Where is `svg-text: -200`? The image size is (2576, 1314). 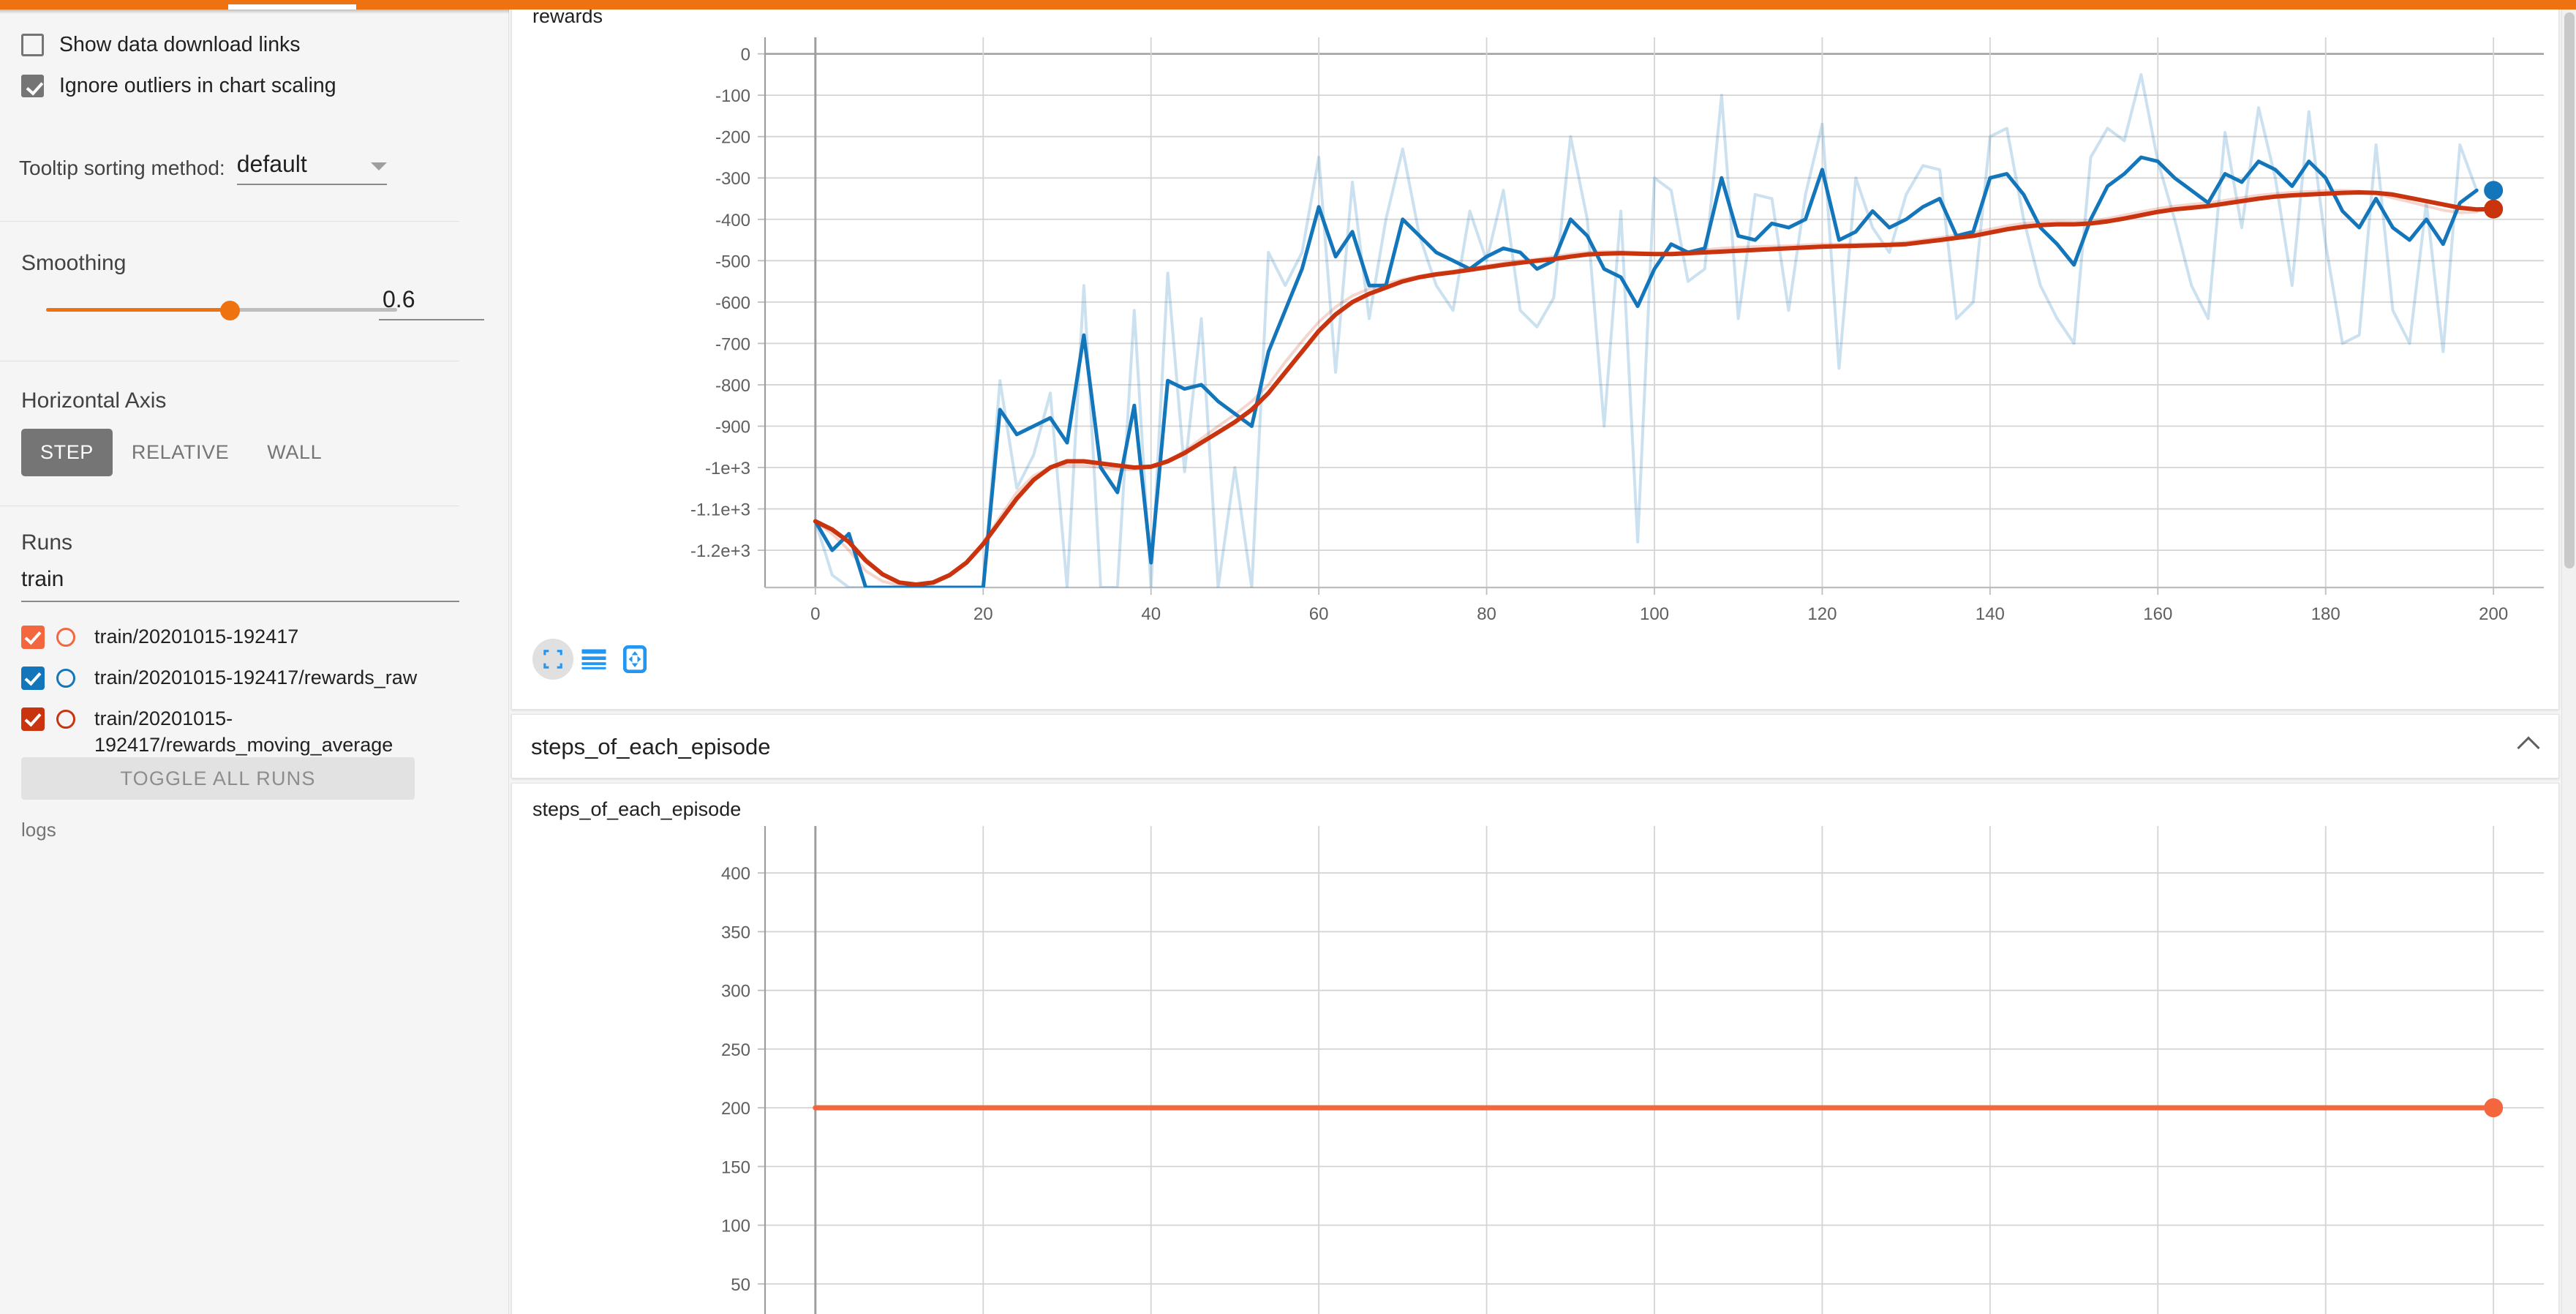
svg-text: -200 is located at coordinates (732, 138).